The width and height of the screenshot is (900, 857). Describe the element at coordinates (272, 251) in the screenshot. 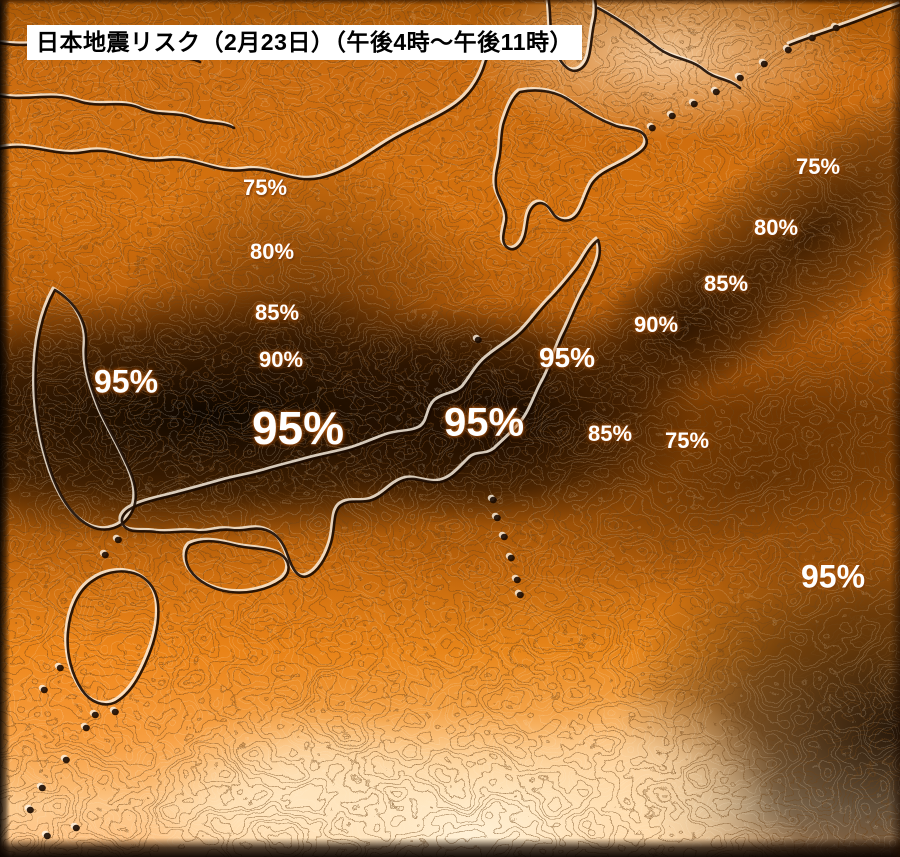

I see `risk-label-80-nw: 80%` at that location.